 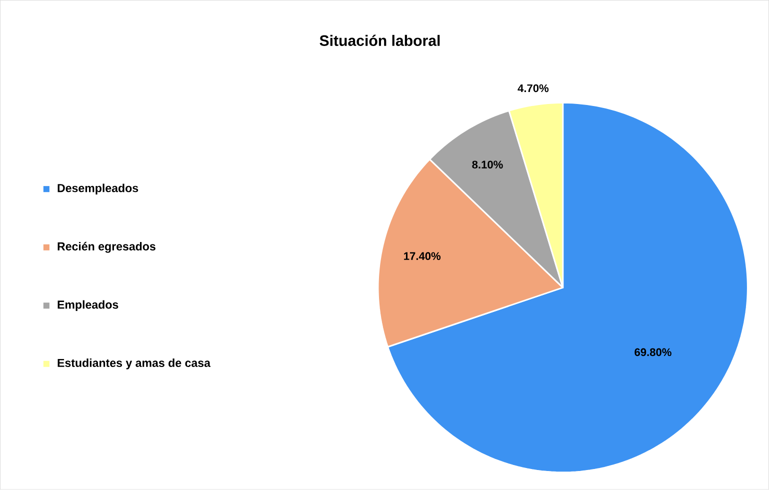 I want to click on legend-label: Empleados, so click(x=88, y=306).